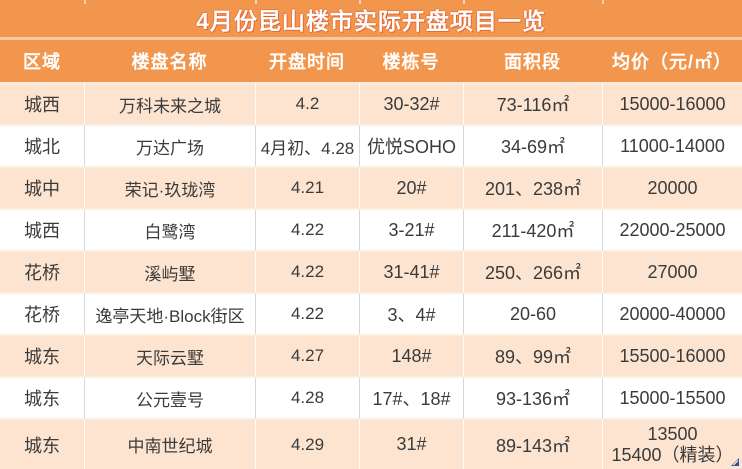  I want to click on cell-date: 4.28, so click(307, 398).